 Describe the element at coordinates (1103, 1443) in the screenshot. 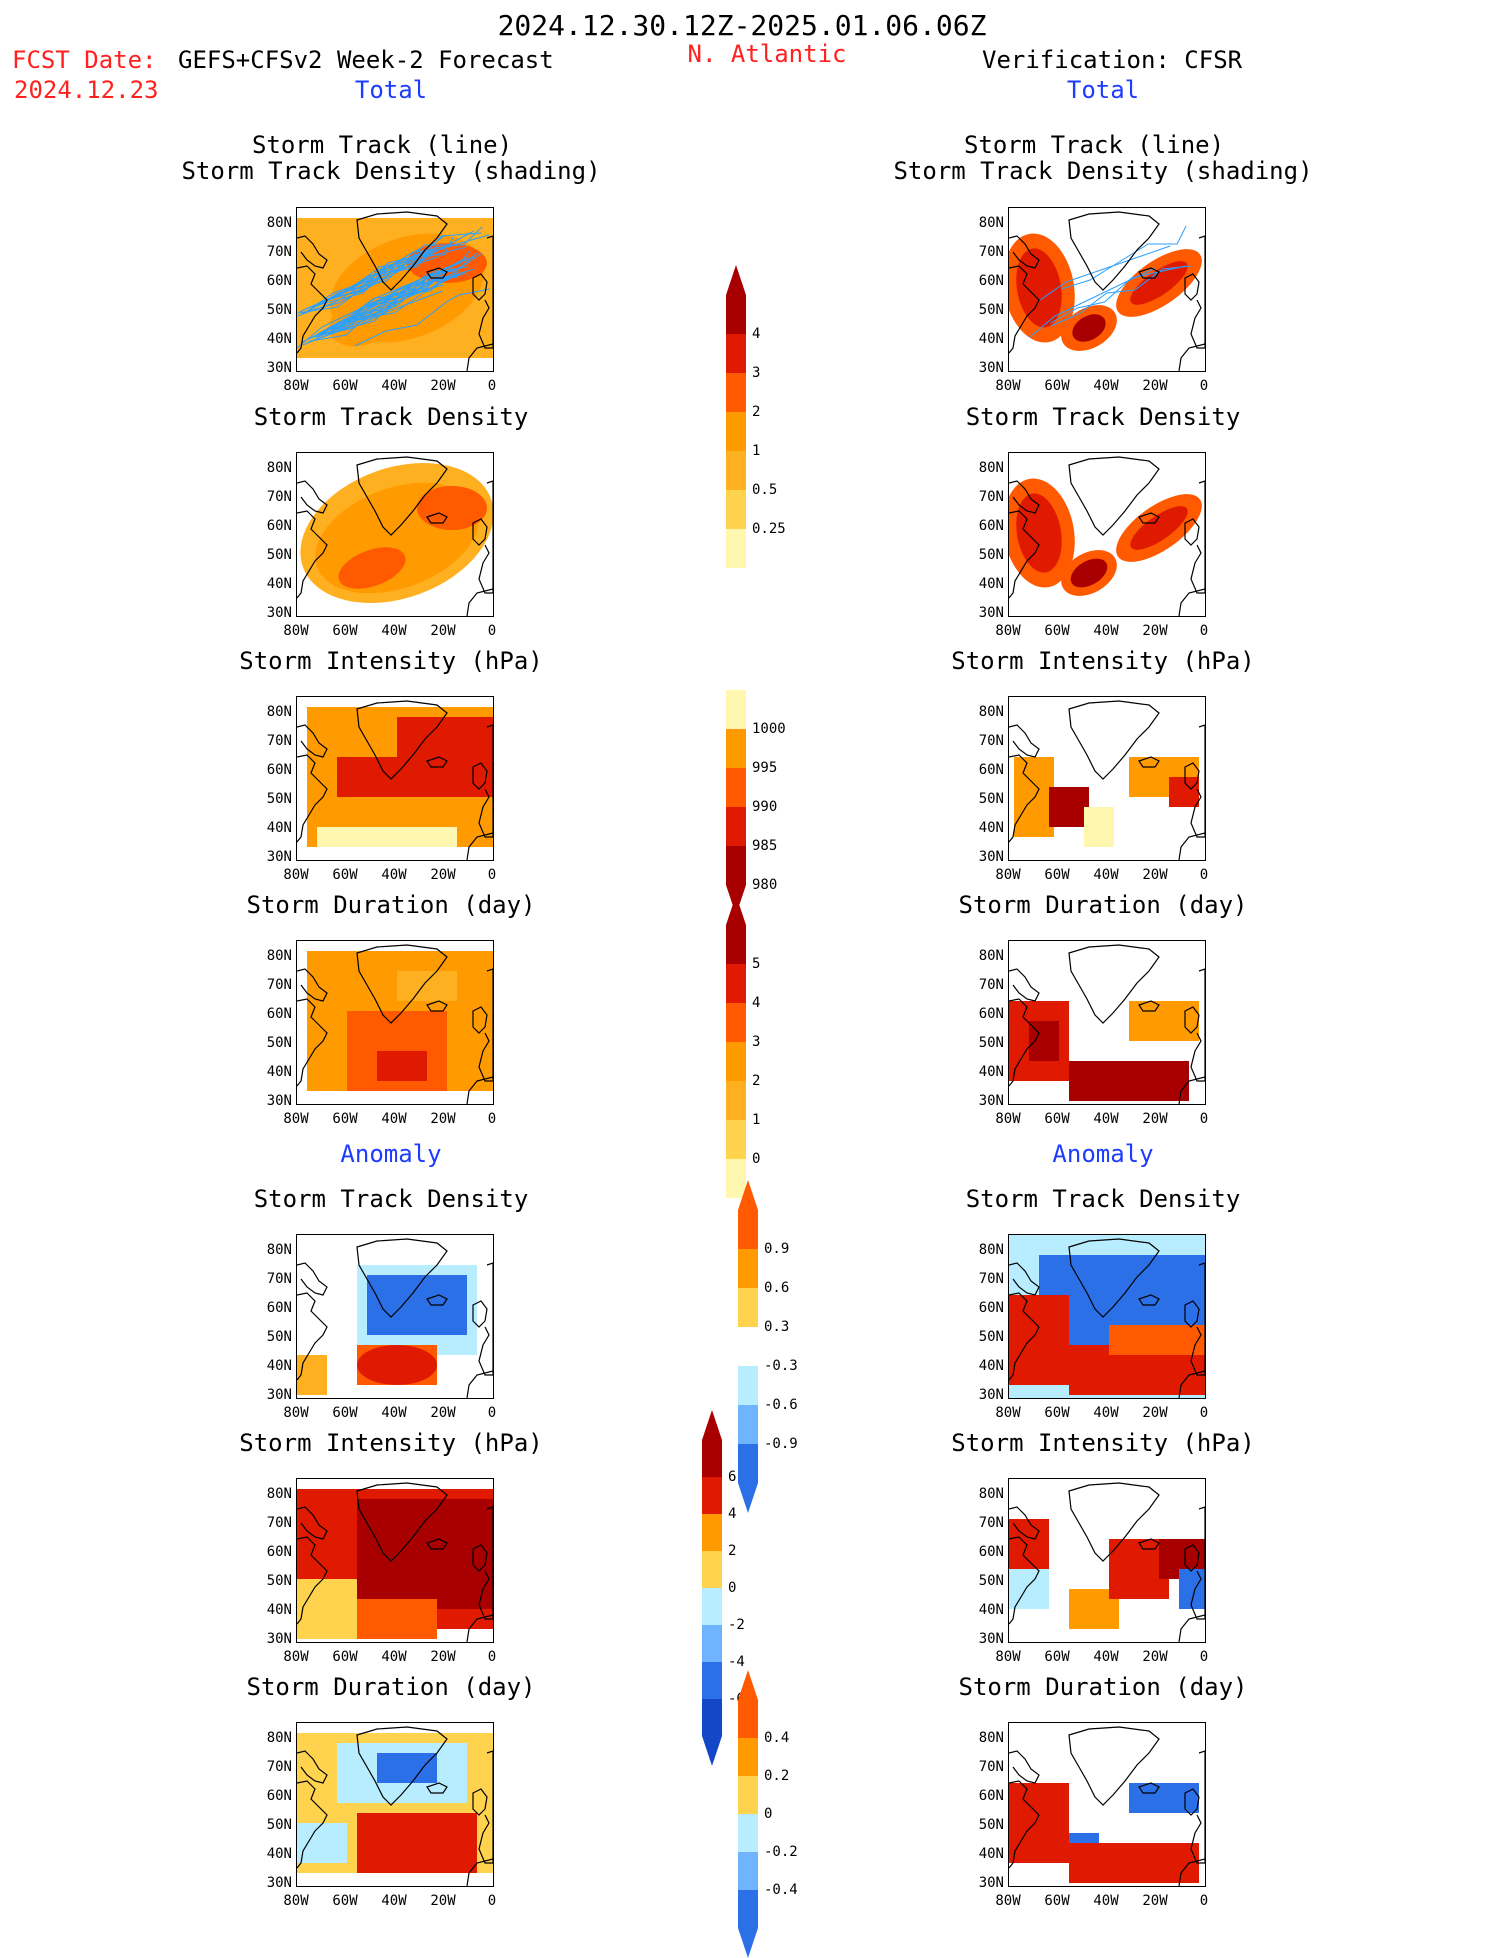

I see `right-anom-intensity-title: Storm Intensity (hPa)` at that location.